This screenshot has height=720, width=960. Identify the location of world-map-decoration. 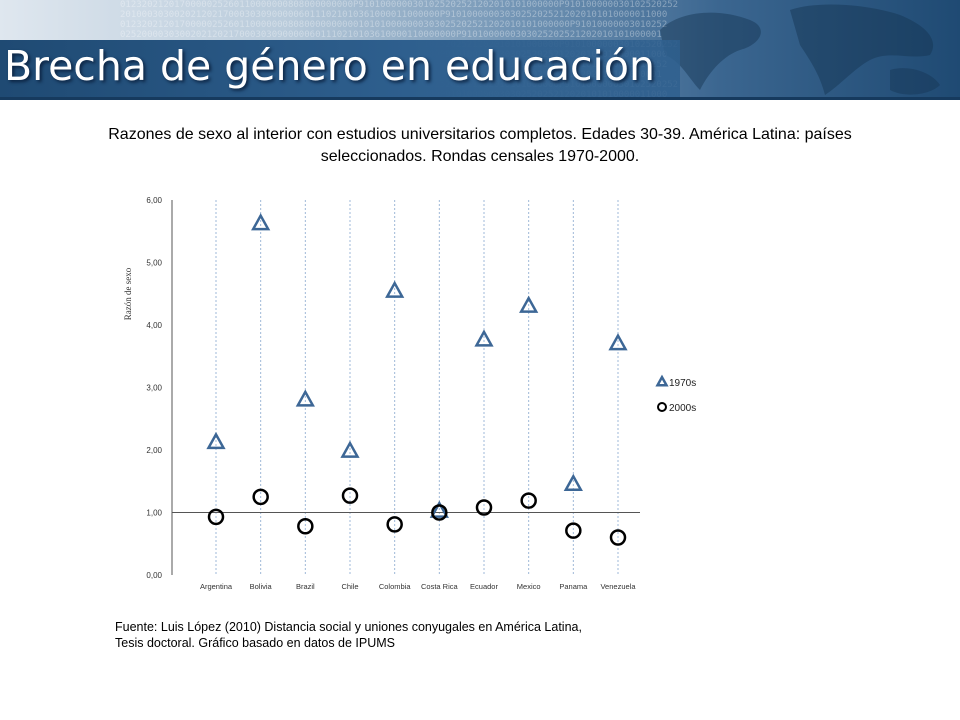
(800, 50).